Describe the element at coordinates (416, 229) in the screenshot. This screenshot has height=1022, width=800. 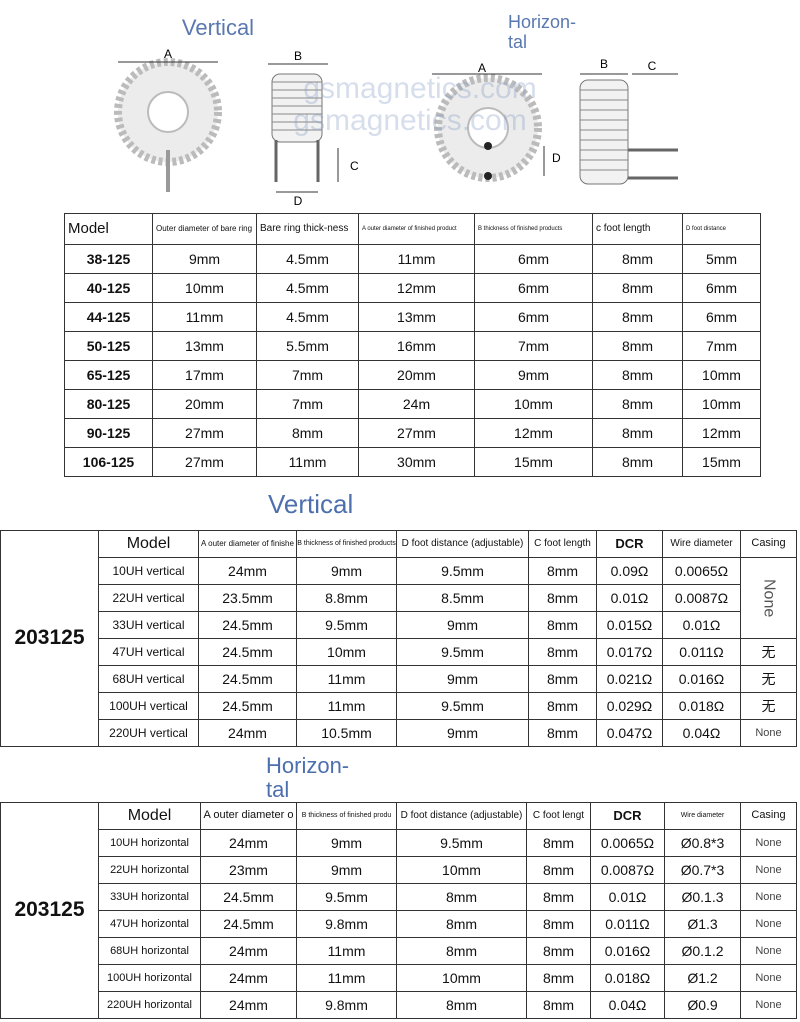
I see `header-cell: A outer diameter of finished product` at that location.